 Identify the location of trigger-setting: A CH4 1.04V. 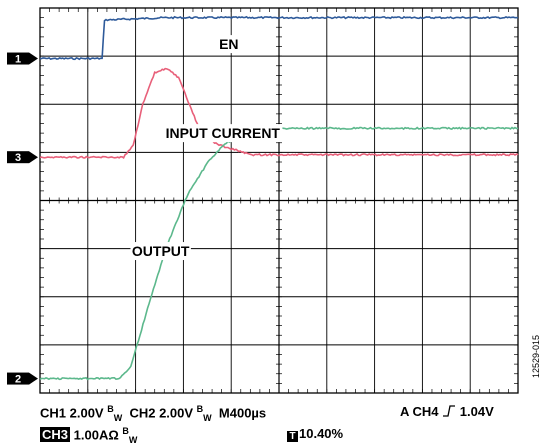
(447, 411).